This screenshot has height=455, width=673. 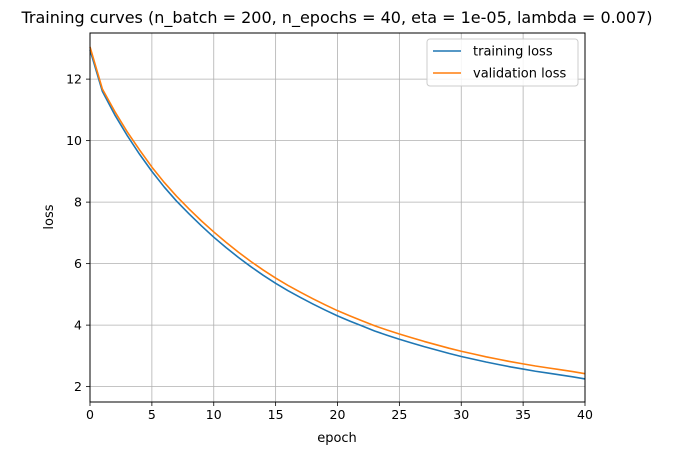 I want to click on x-tick-label: 40, so click(x=585, y=414).